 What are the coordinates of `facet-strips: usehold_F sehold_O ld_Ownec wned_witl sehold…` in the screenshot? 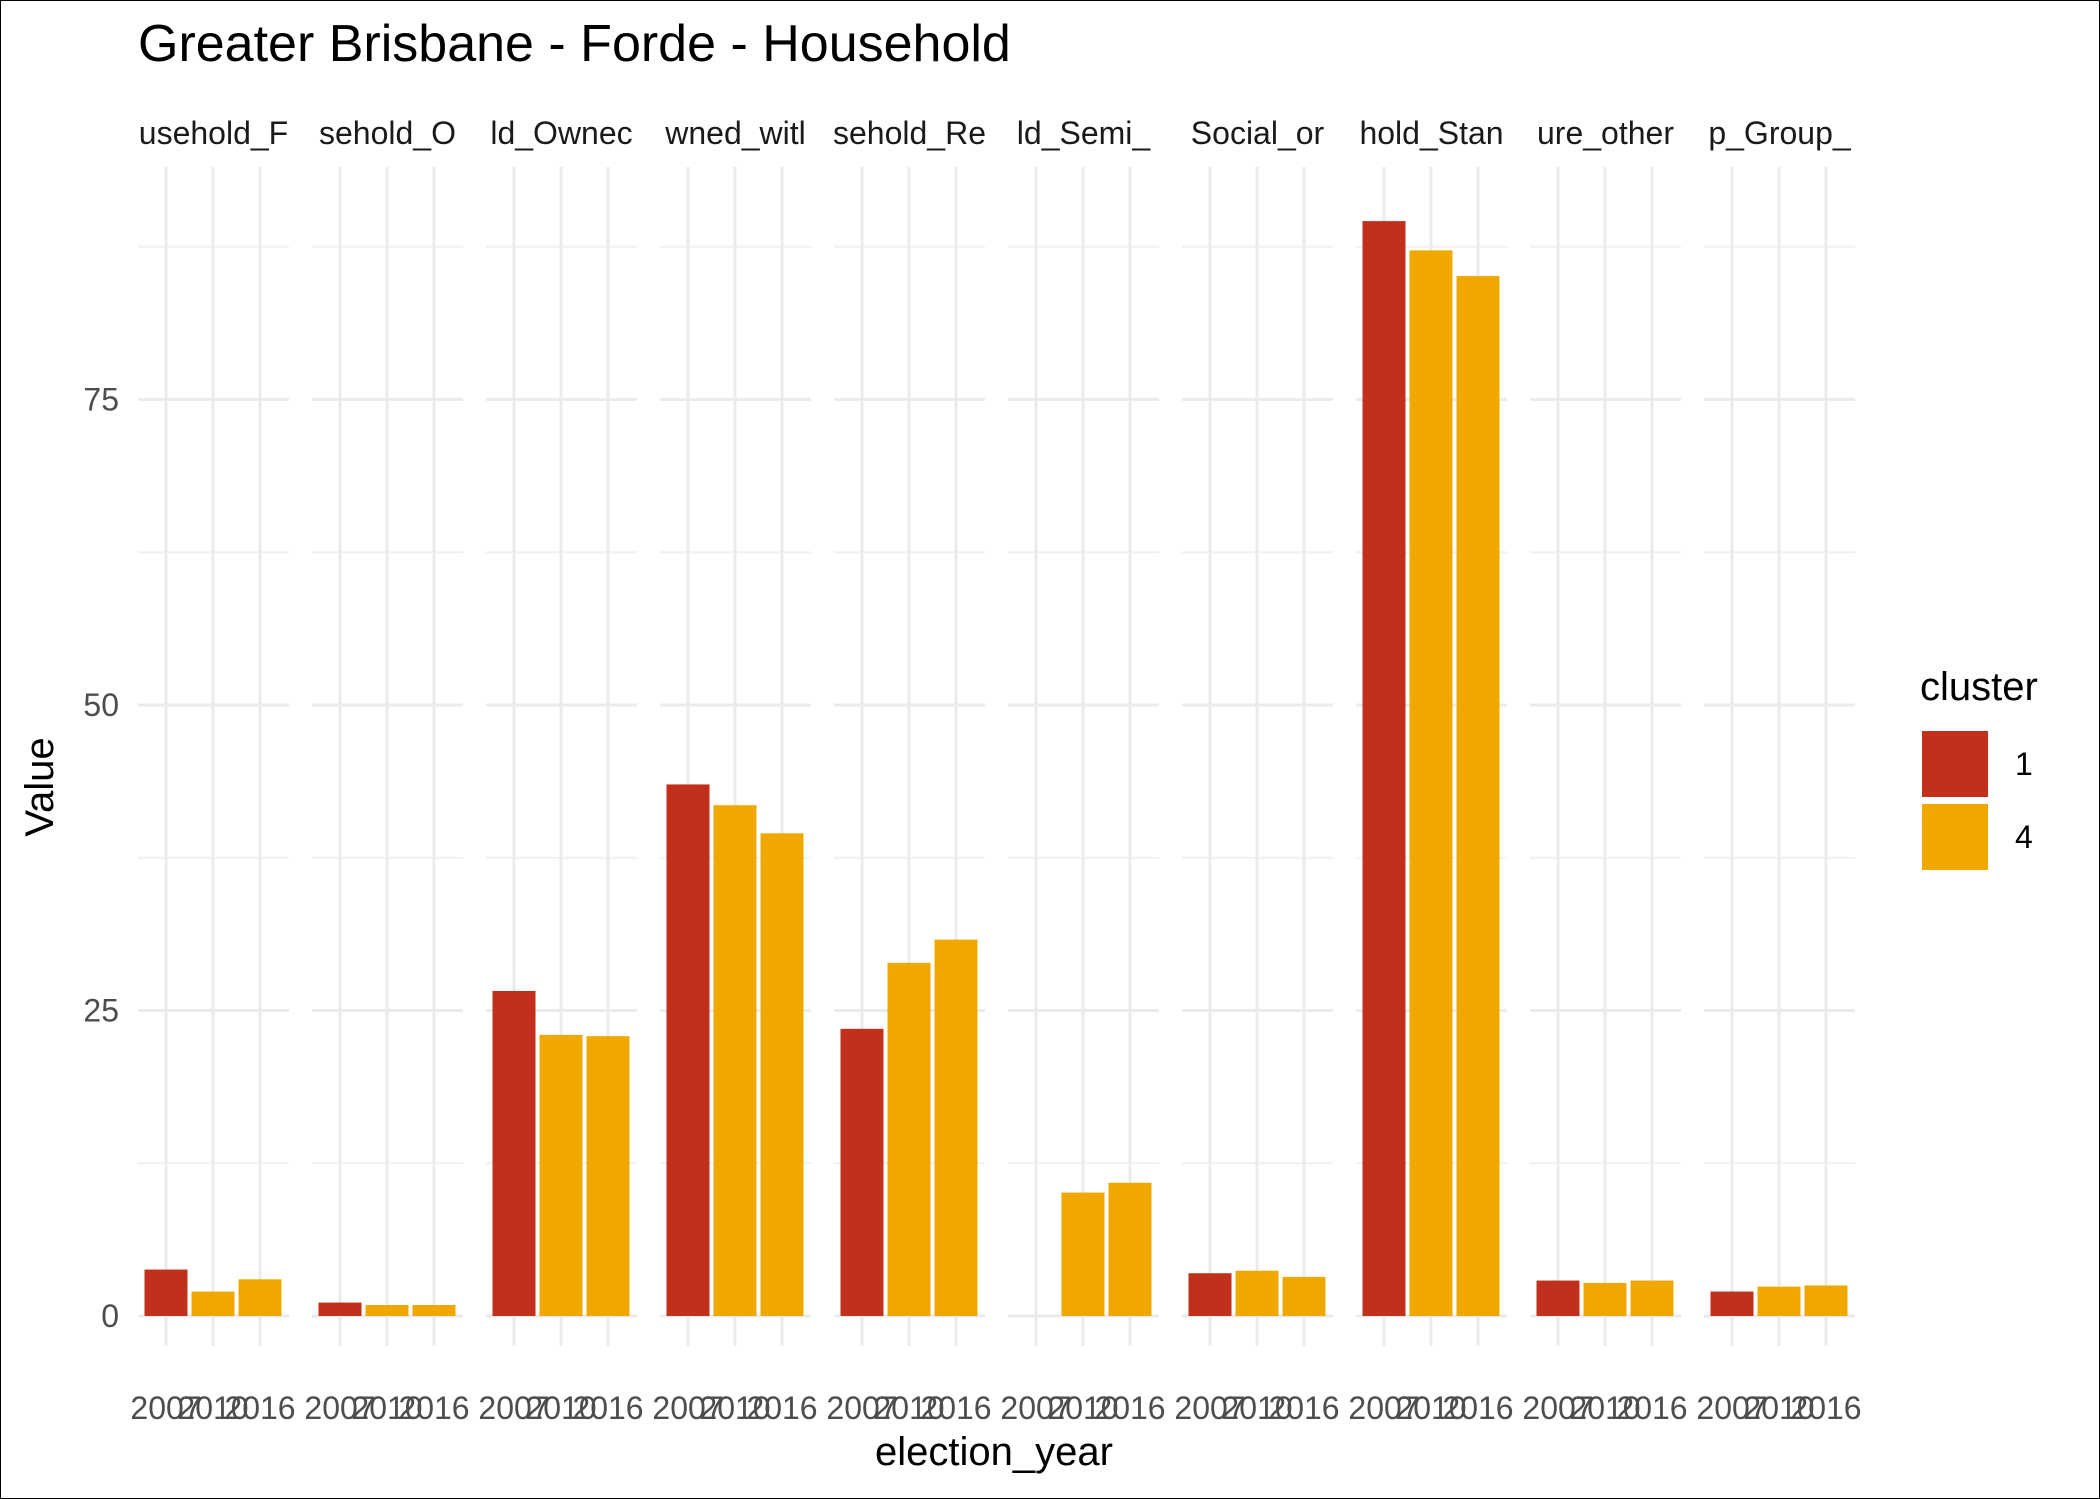 It's located at (995, 133).